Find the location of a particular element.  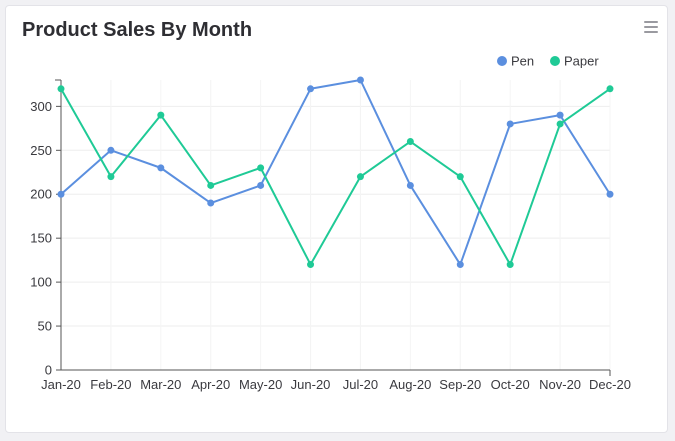

legend-marker-pen is located at coordinates (502, 61).